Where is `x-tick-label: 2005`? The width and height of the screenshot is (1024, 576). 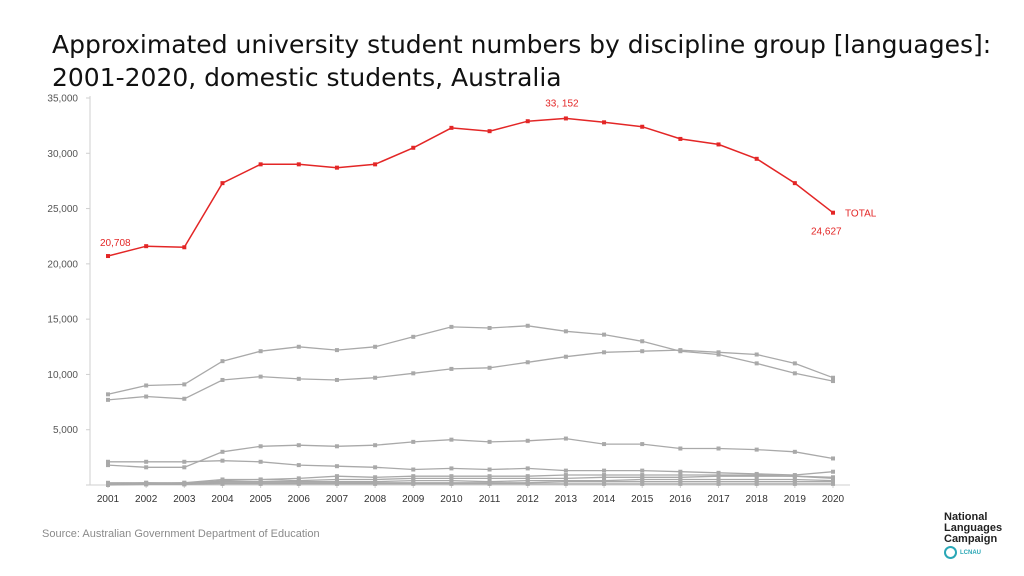 x-tick-label: 2005 is located at coordinates (261, 499).